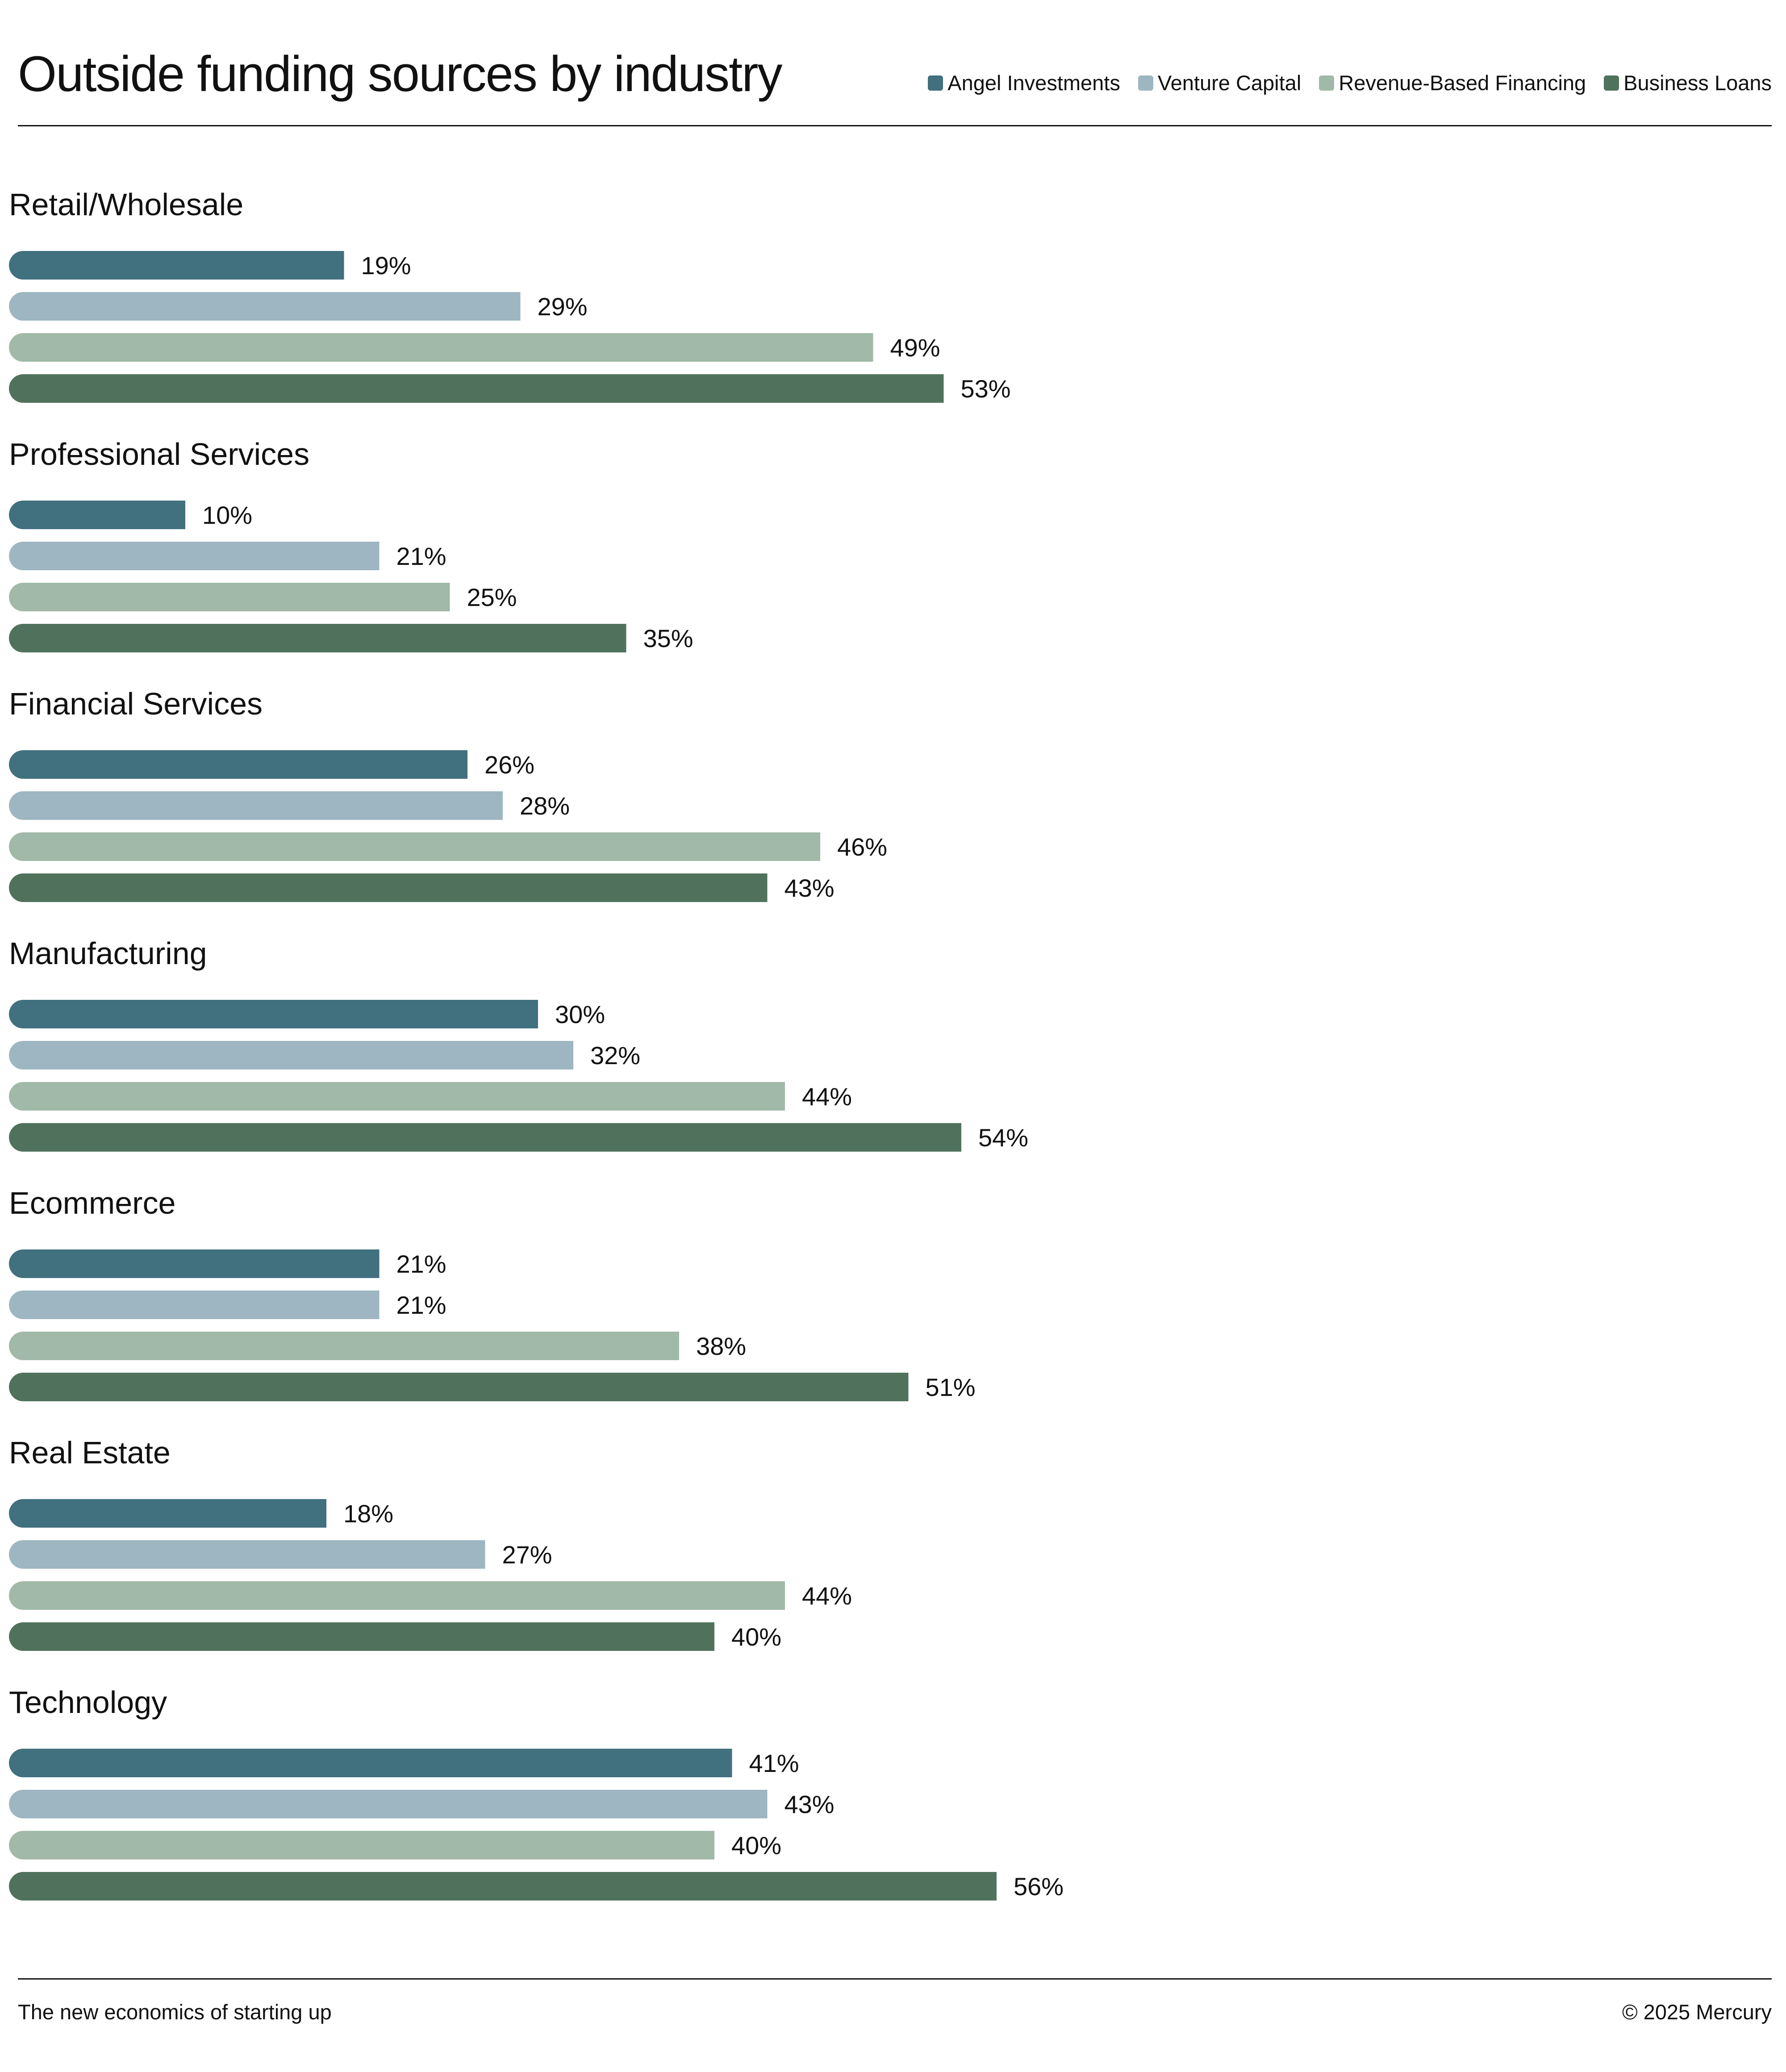  What do you see at coordinates (1611, 83) in the screenshot?
I see `legend-swatch-business-loans` at bounding box center [1611, 83].